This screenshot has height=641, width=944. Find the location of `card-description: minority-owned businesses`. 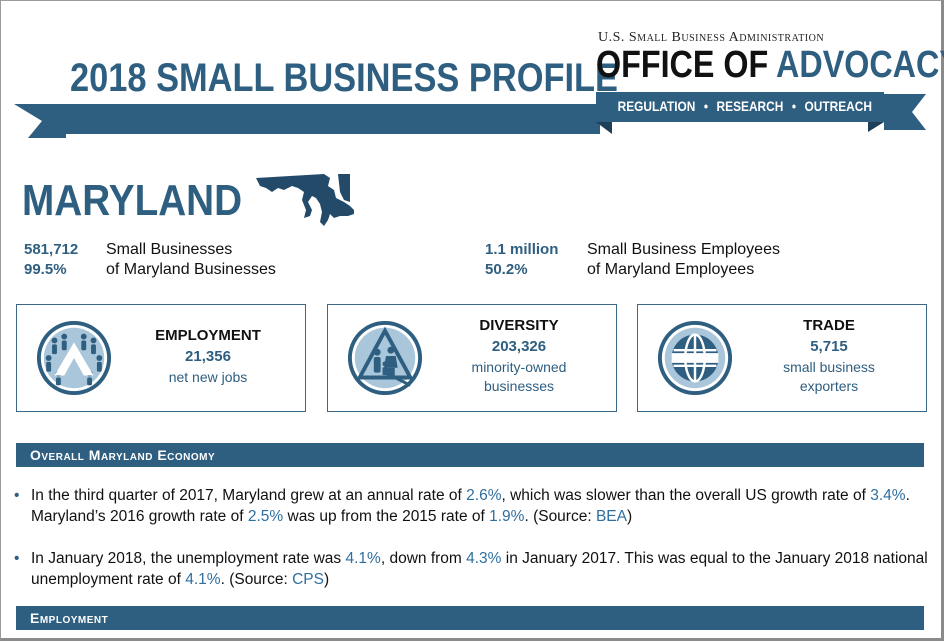

card-description: minority-owned businesses is located at coordinates (519, 377).